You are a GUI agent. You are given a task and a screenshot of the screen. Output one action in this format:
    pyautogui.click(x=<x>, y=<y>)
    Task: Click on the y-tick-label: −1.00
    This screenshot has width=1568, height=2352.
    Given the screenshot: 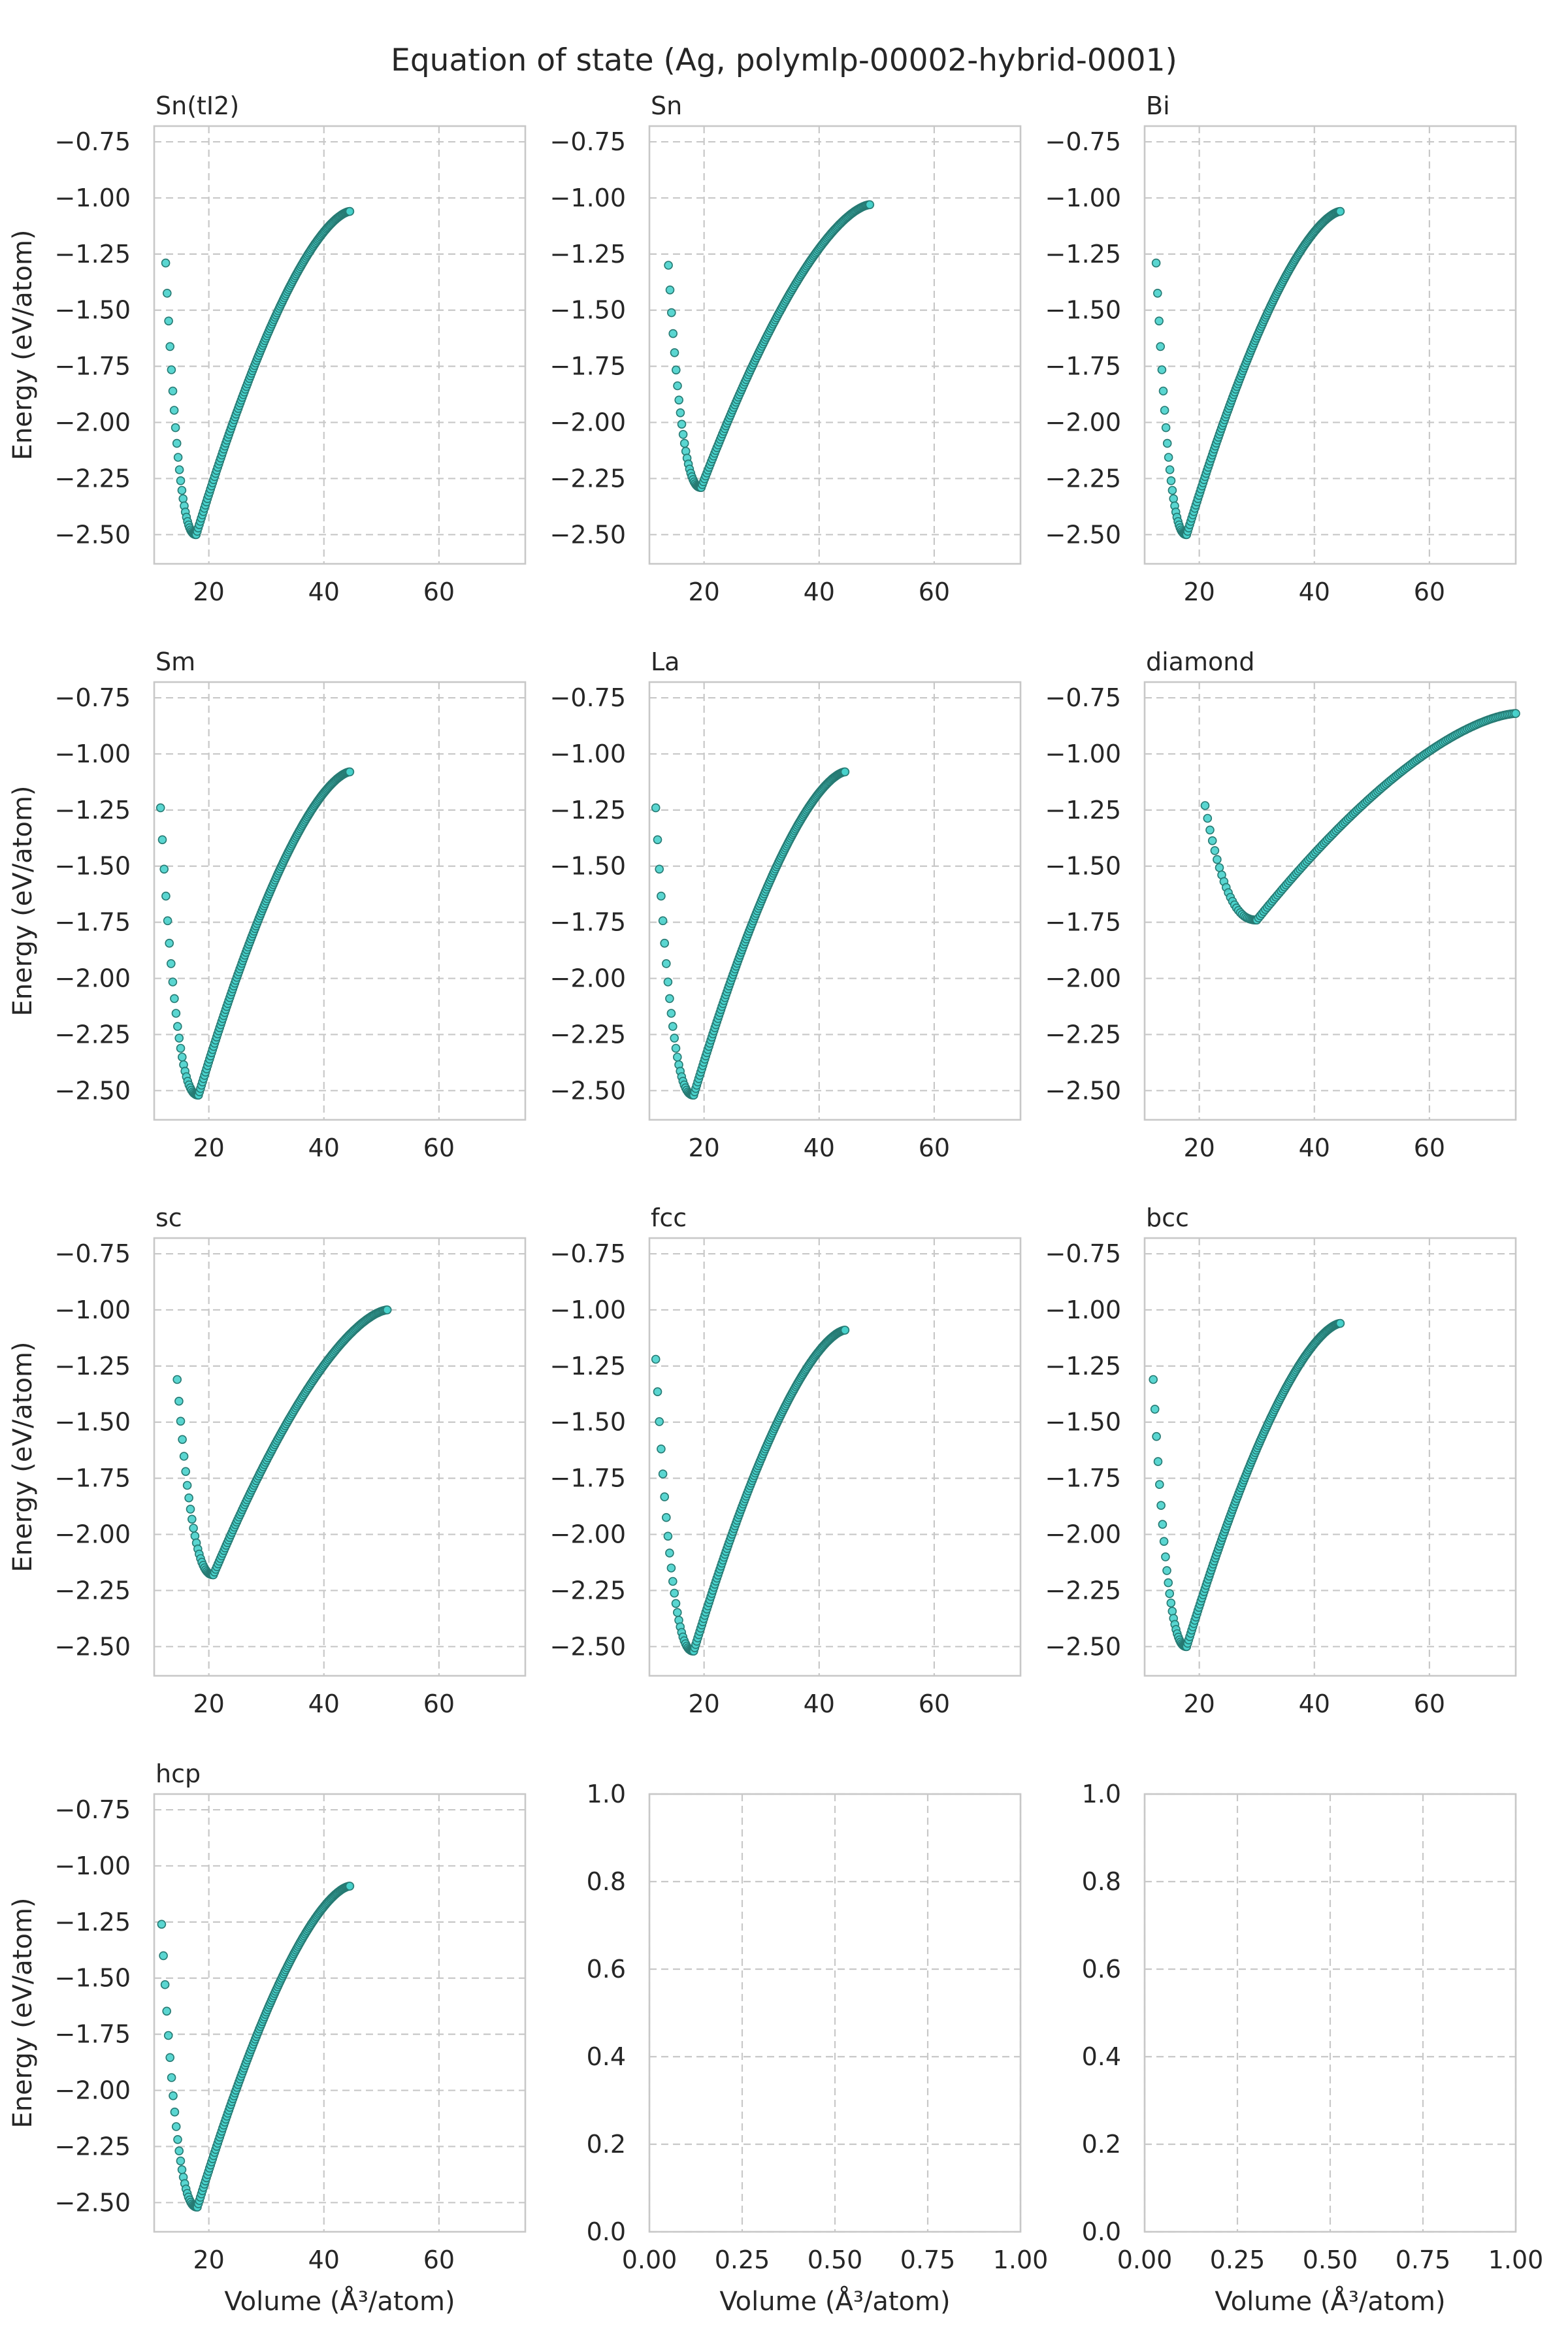 What is the action you would take?
    pyautogui.click(x=588, y=1310)
    